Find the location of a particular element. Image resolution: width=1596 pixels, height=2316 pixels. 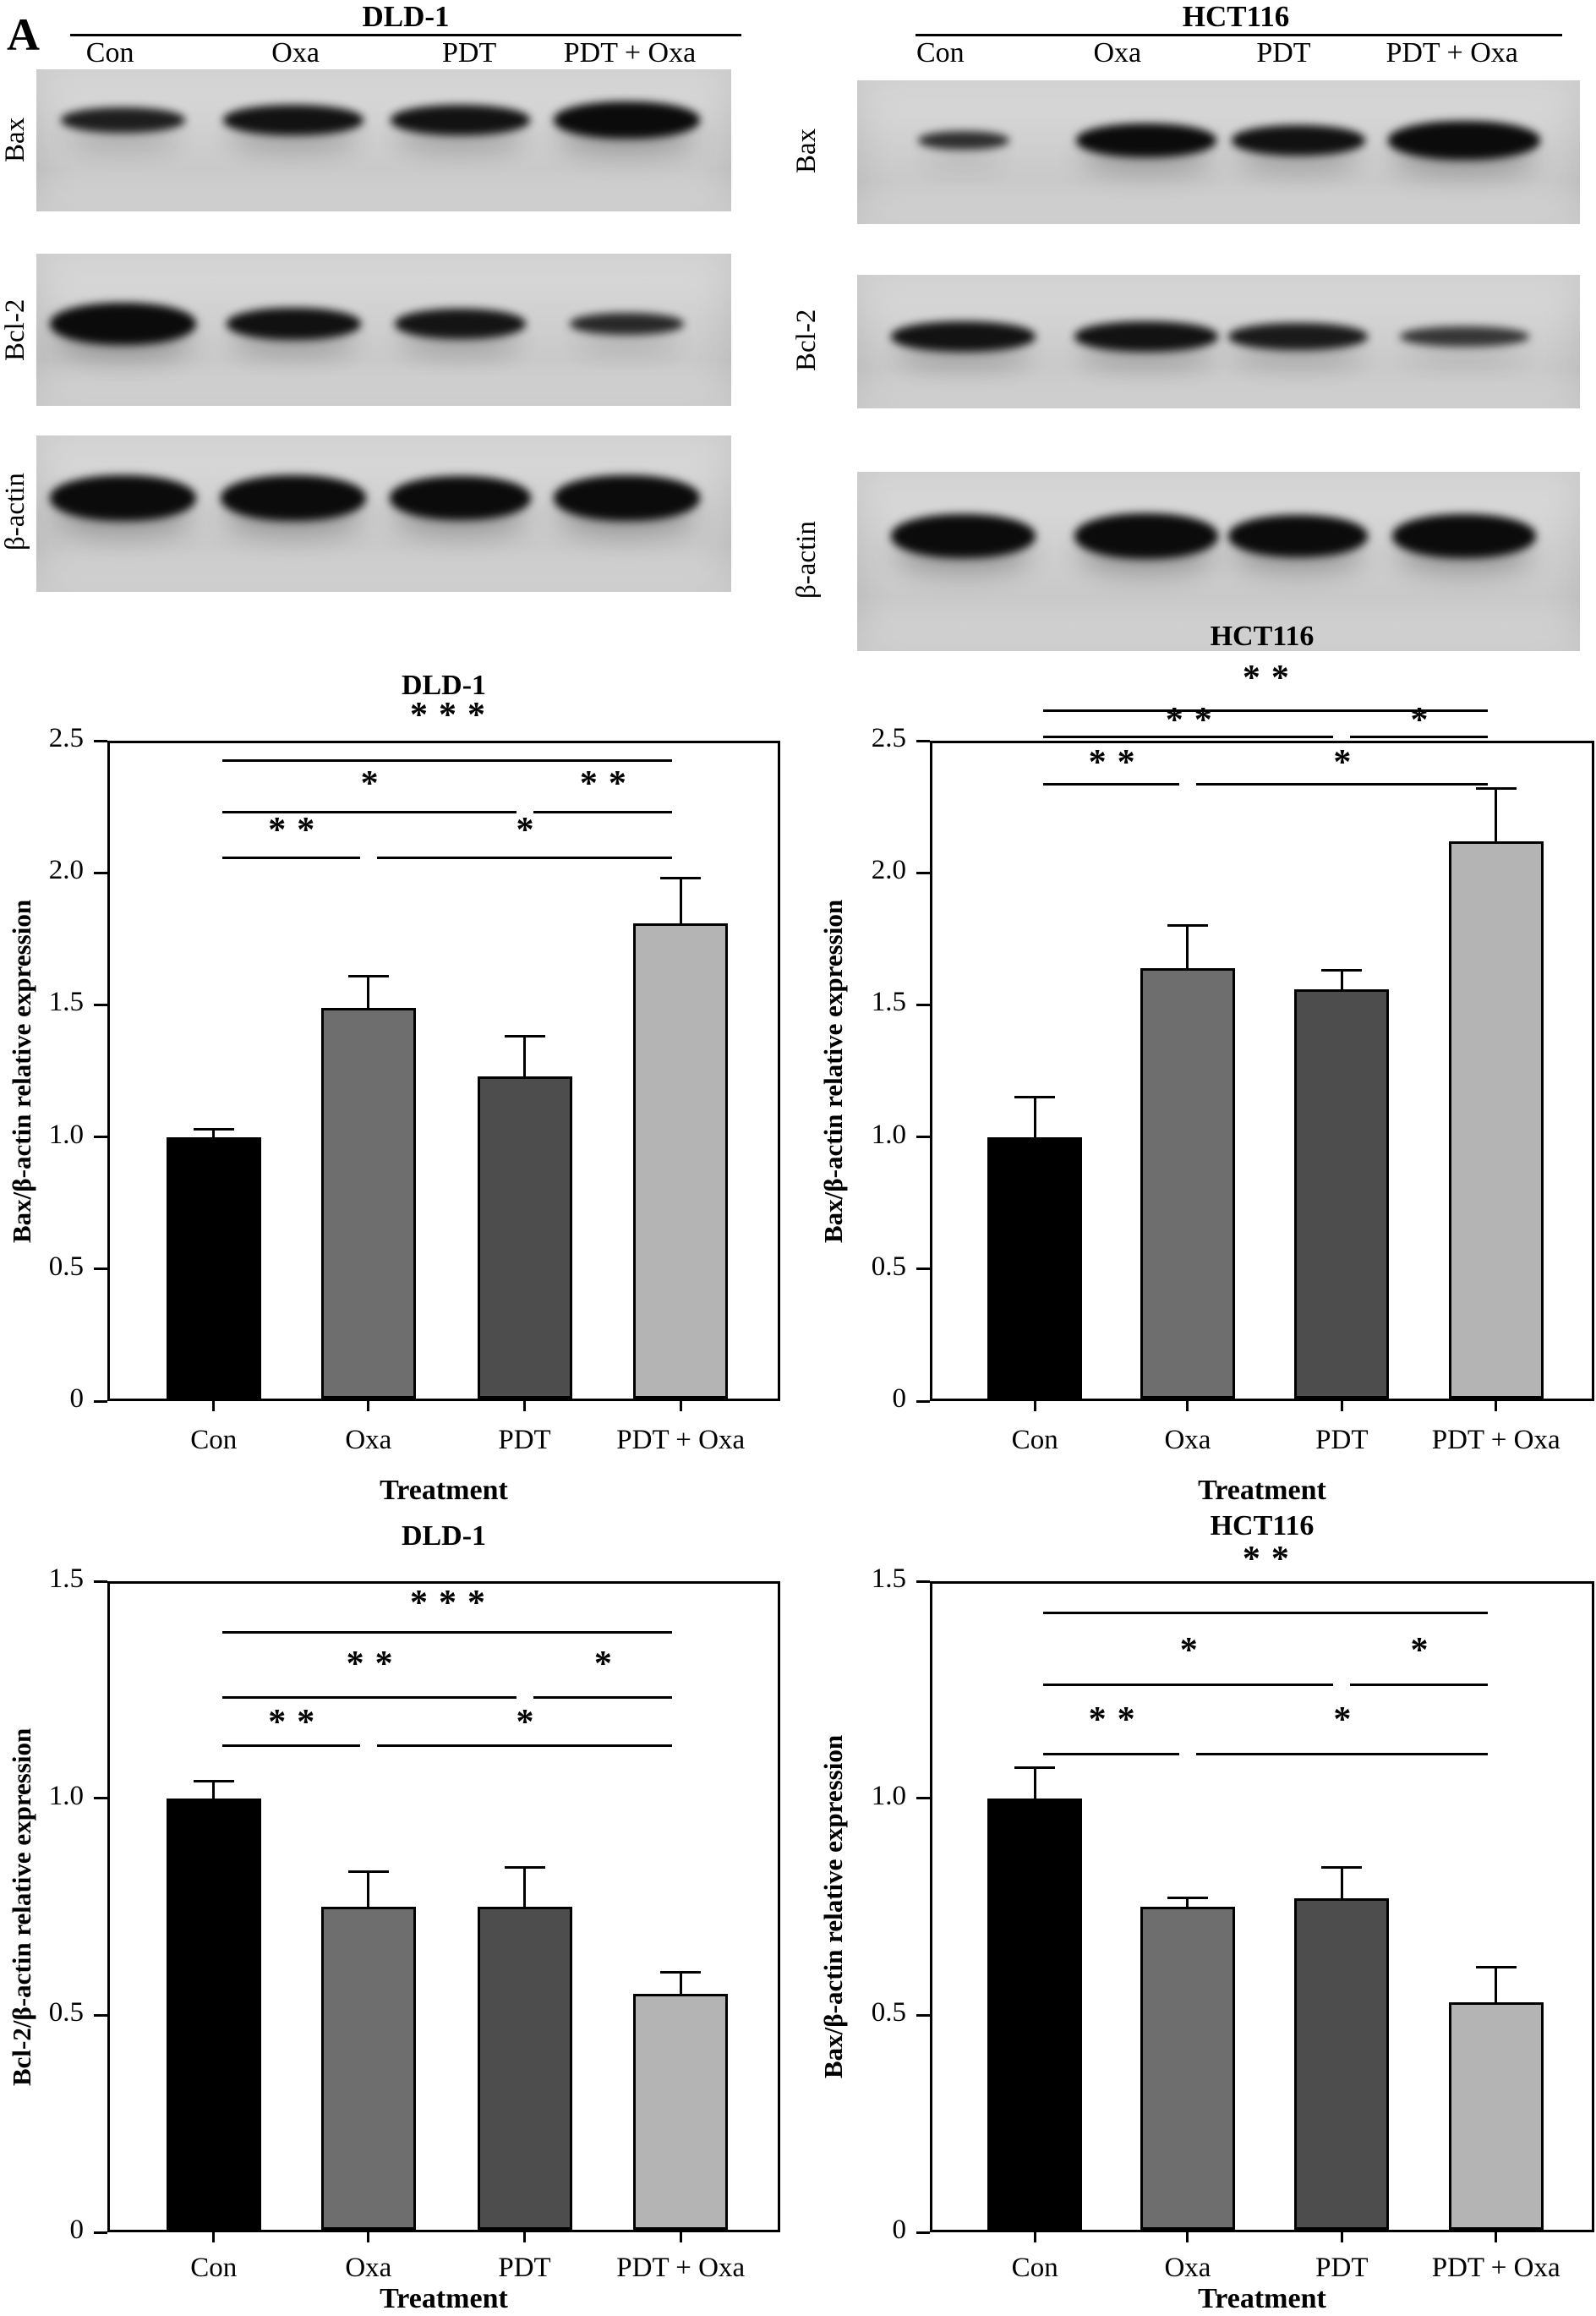

chart-title: HCT116 is located at coordinates (1262, 636).